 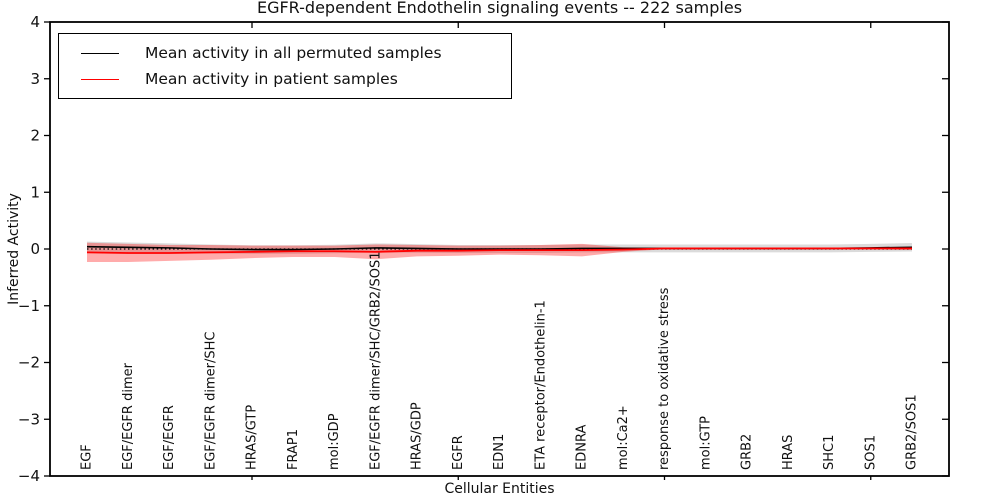 I want to click on x-category-label: HRAS/GDP, so click(x=417, y=436).